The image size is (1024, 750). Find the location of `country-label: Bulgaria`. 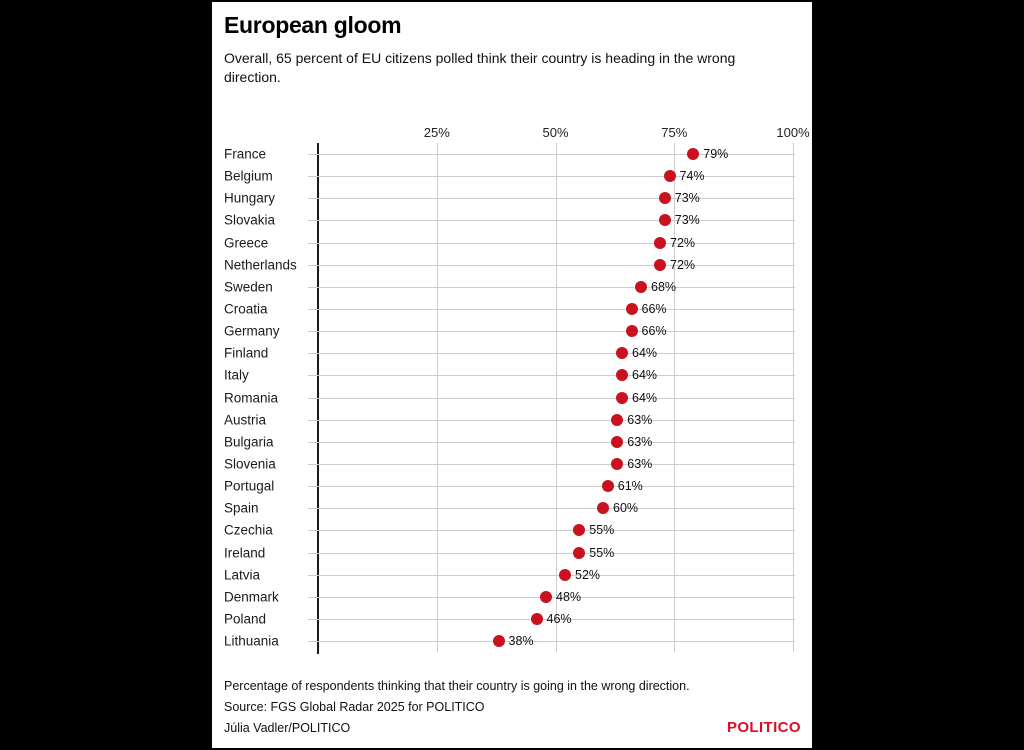

country-label: Bulgaria is located at coordinates (249, 442).